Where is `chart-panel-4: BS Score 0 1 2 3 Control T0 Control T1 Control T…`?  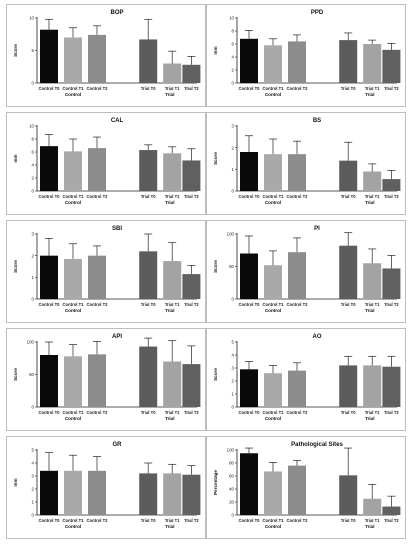
chart-panel-4: BS Score 0 1 2 3 Control T0 Control T1 Control T… is located at coordinates (306, 163).